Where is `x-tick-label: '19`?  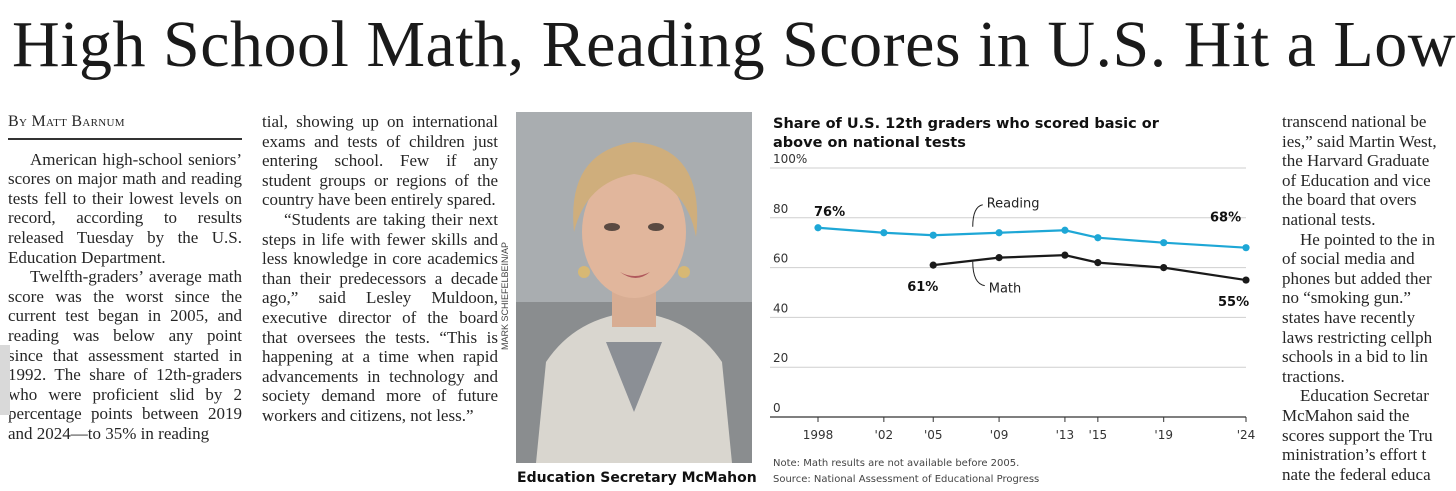
x-tick-label: '19 is located at coordinates (1163, 435).